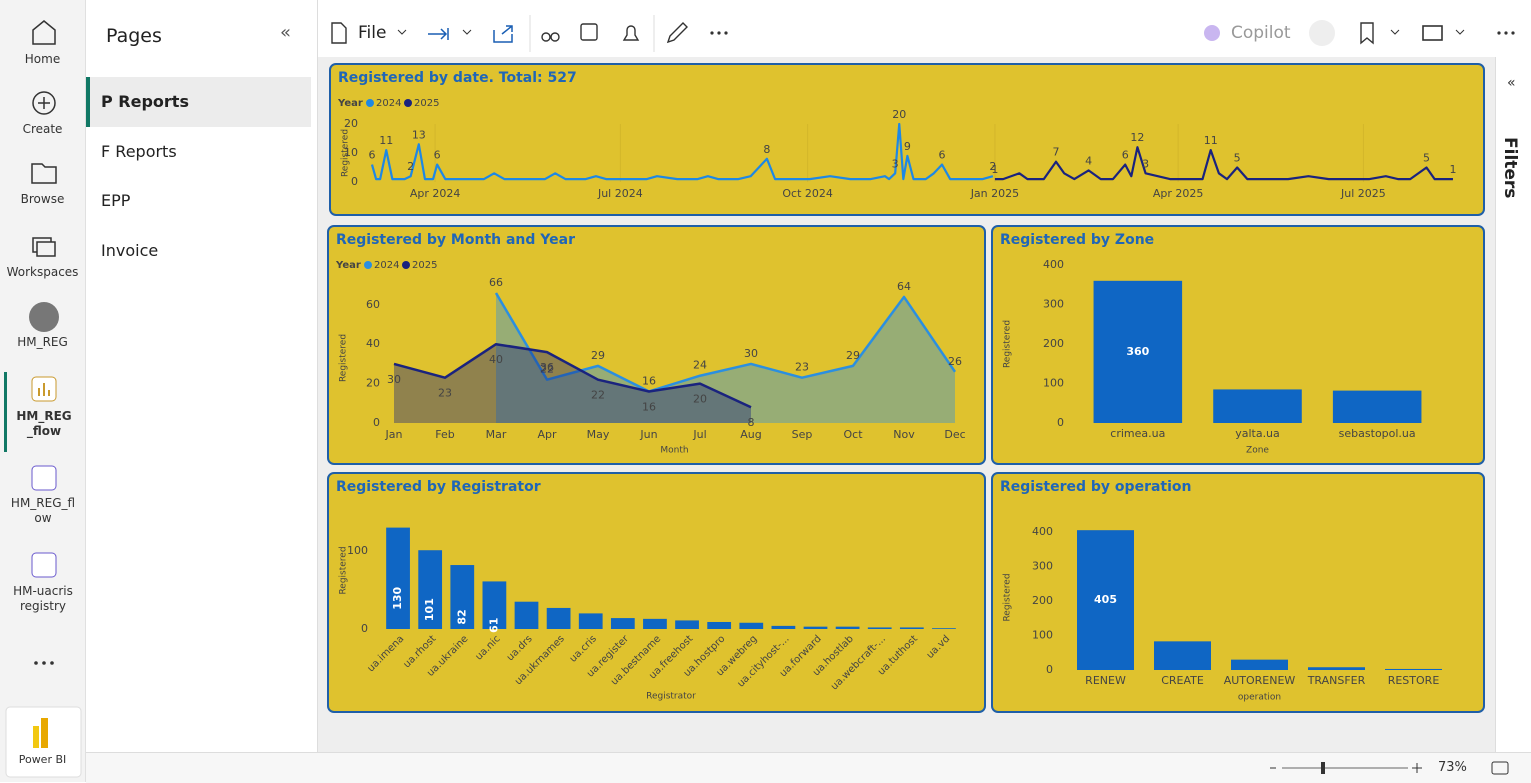 This screenshot has height=783, width=1531. What do you see at coordinates (503, 34) in the screenshot?
I see `share-icon` at bounding box center [503, 34].